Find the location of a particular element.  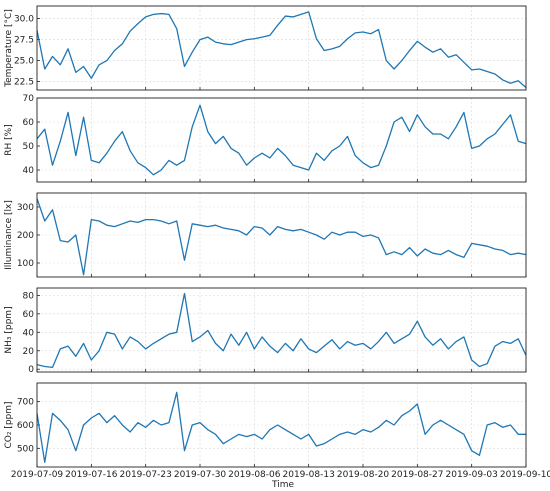

y-tick-label-3-1: 20 is located at coordinates (29, 352).